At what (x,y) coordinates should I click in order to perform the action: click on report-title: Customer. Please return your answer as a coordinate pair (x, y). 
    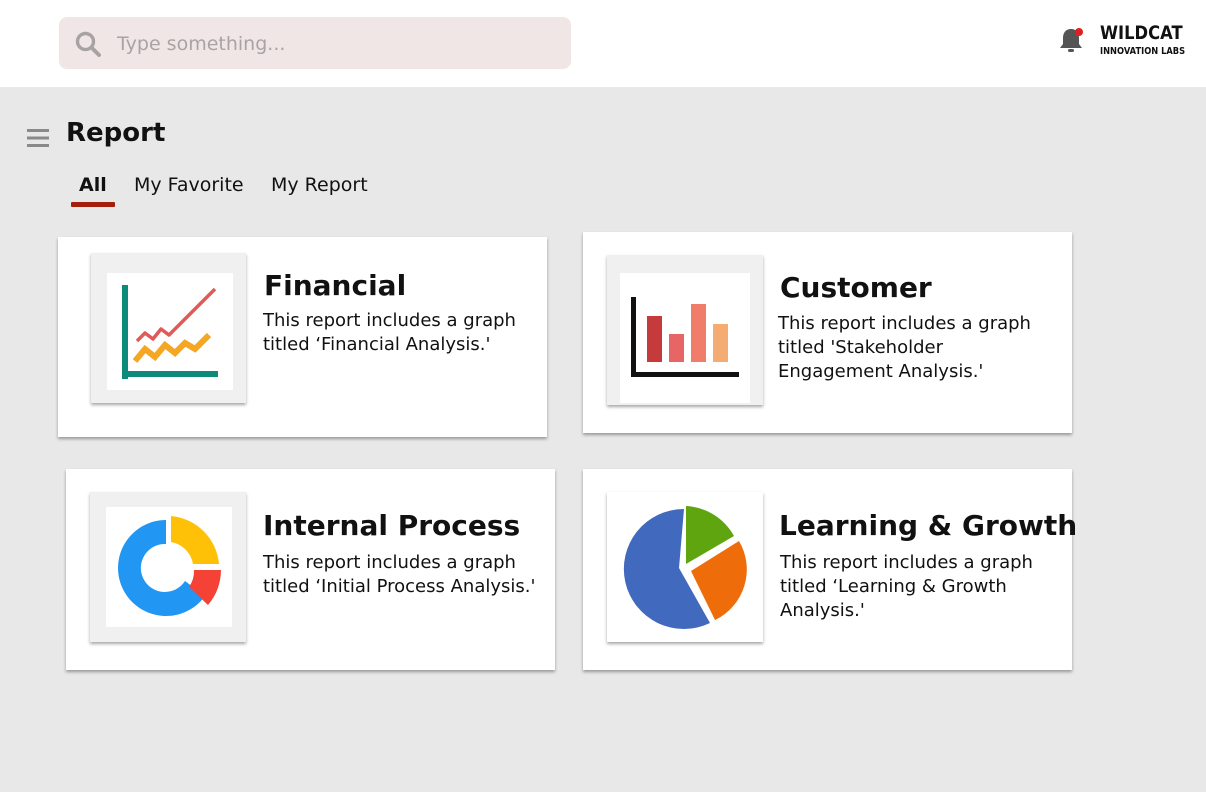
    Looking at the image, I should click on (856, 287).